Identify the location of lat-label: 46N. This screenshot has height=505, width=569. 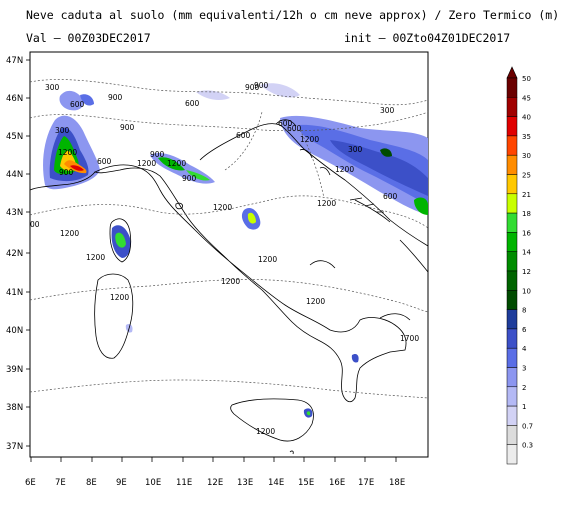
(14, 99).